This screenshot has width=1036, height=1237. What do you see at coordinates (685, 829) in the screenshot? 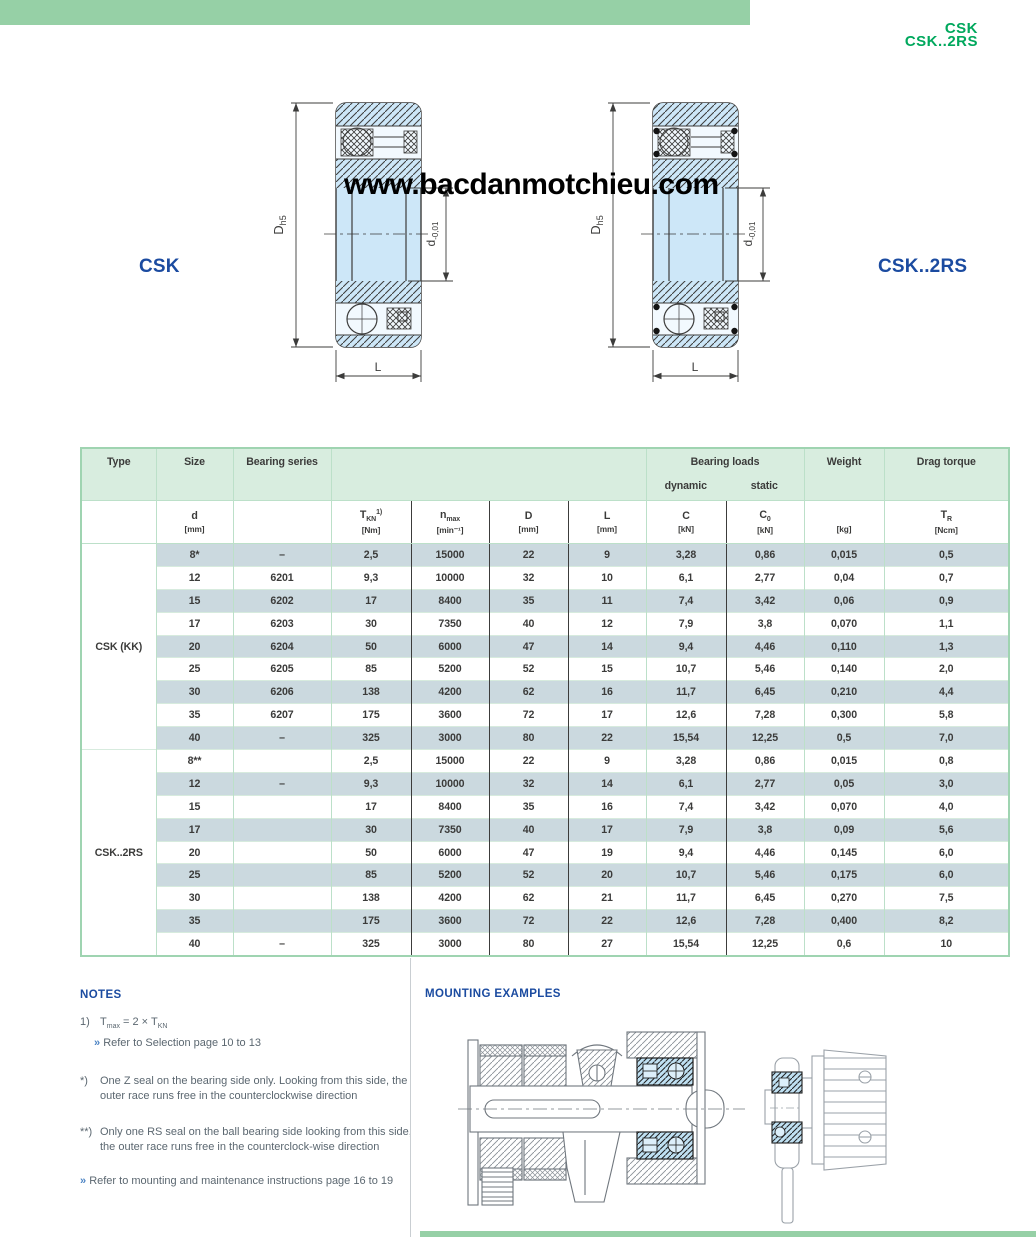
I see `table-cell: 7,9` at bounding box center [685, 829].